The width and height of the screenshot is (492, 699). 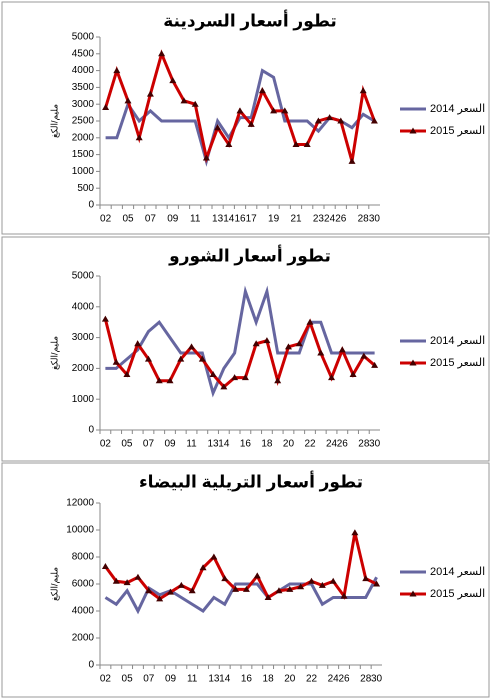 I want to click on chart-title: تطور أسعار التريلية البيضاء, so click(x=251, y=481).